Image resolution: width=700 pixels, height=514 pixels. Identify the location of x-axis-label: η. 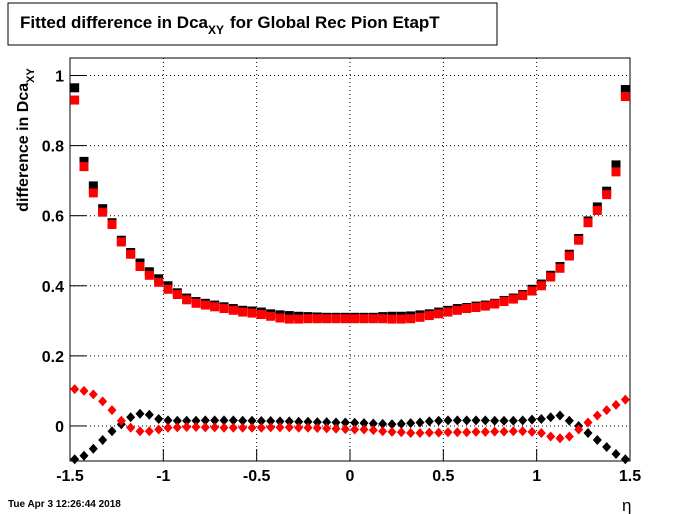
(626, 505).